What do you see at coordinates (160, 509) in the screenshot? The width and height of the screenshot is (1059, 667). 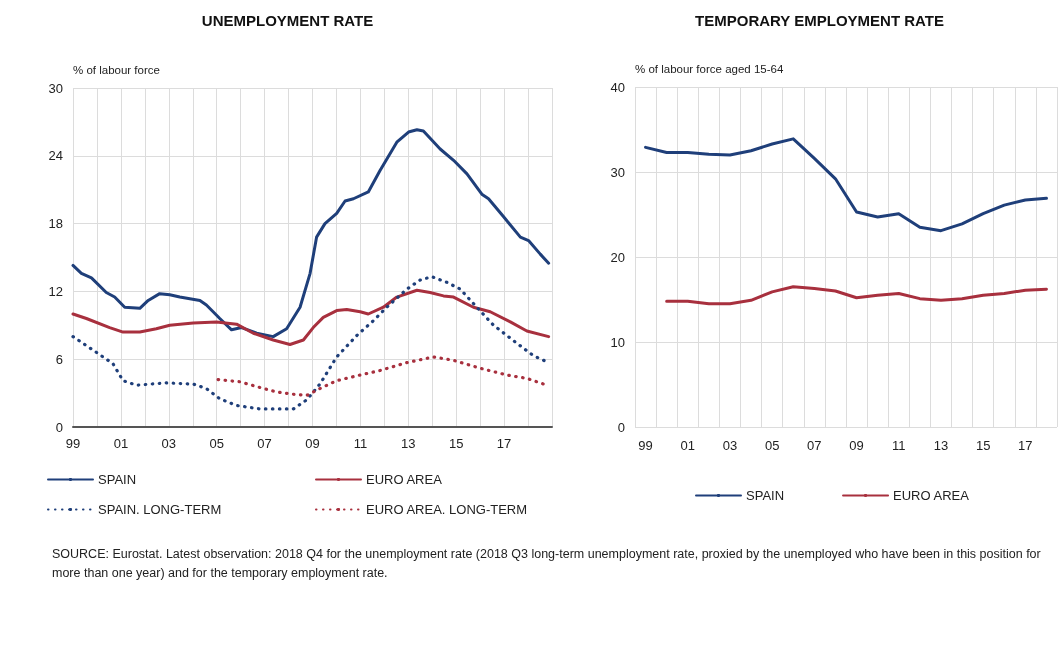 I see `legend-label: SPAIN. LONG-TERM` at bounding box center [160, 509].